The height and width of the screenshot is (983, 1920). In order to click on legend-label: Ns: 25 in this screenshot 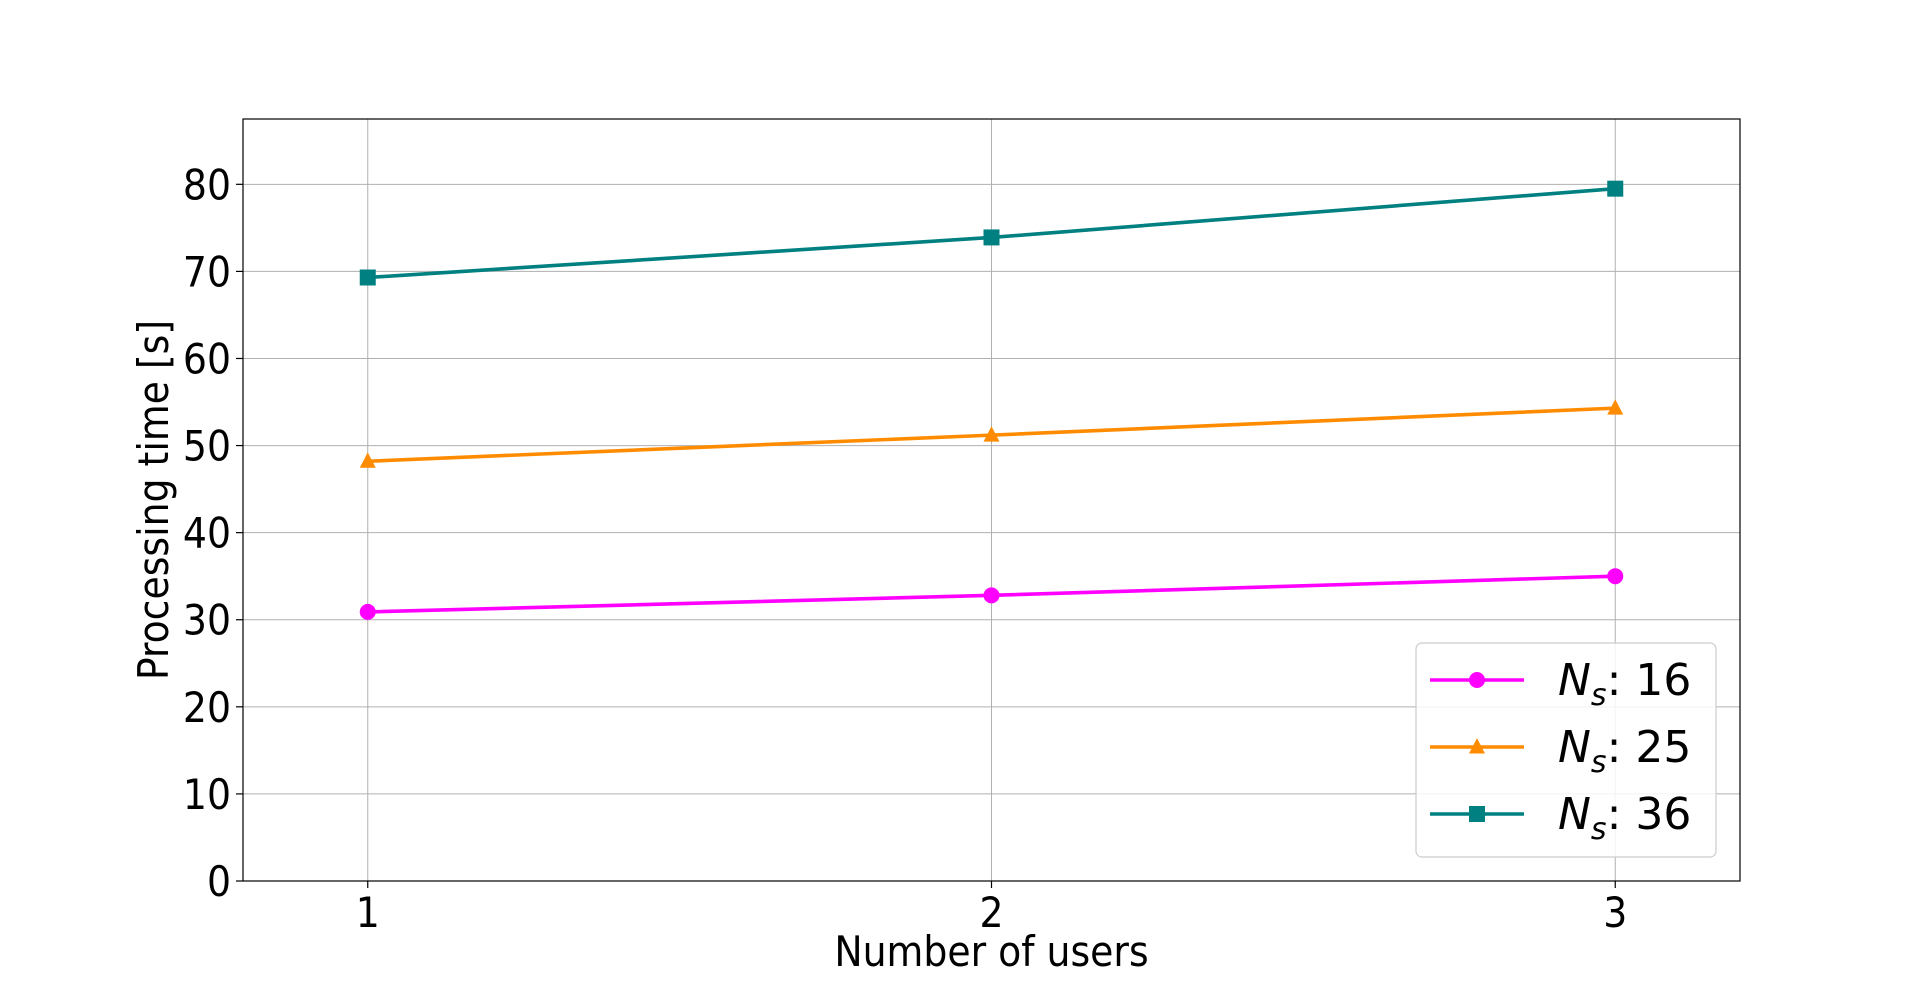, I will do `click(1624, 751)`.